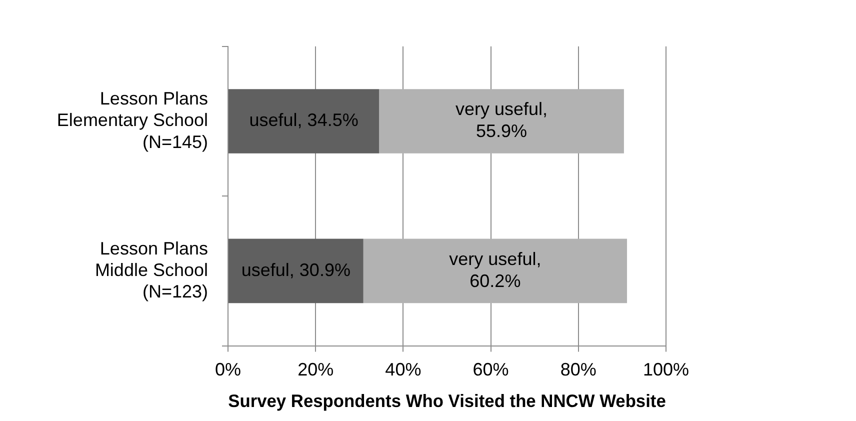  I want to click on data-label: very useful, 55.9%, so click(502, 120).